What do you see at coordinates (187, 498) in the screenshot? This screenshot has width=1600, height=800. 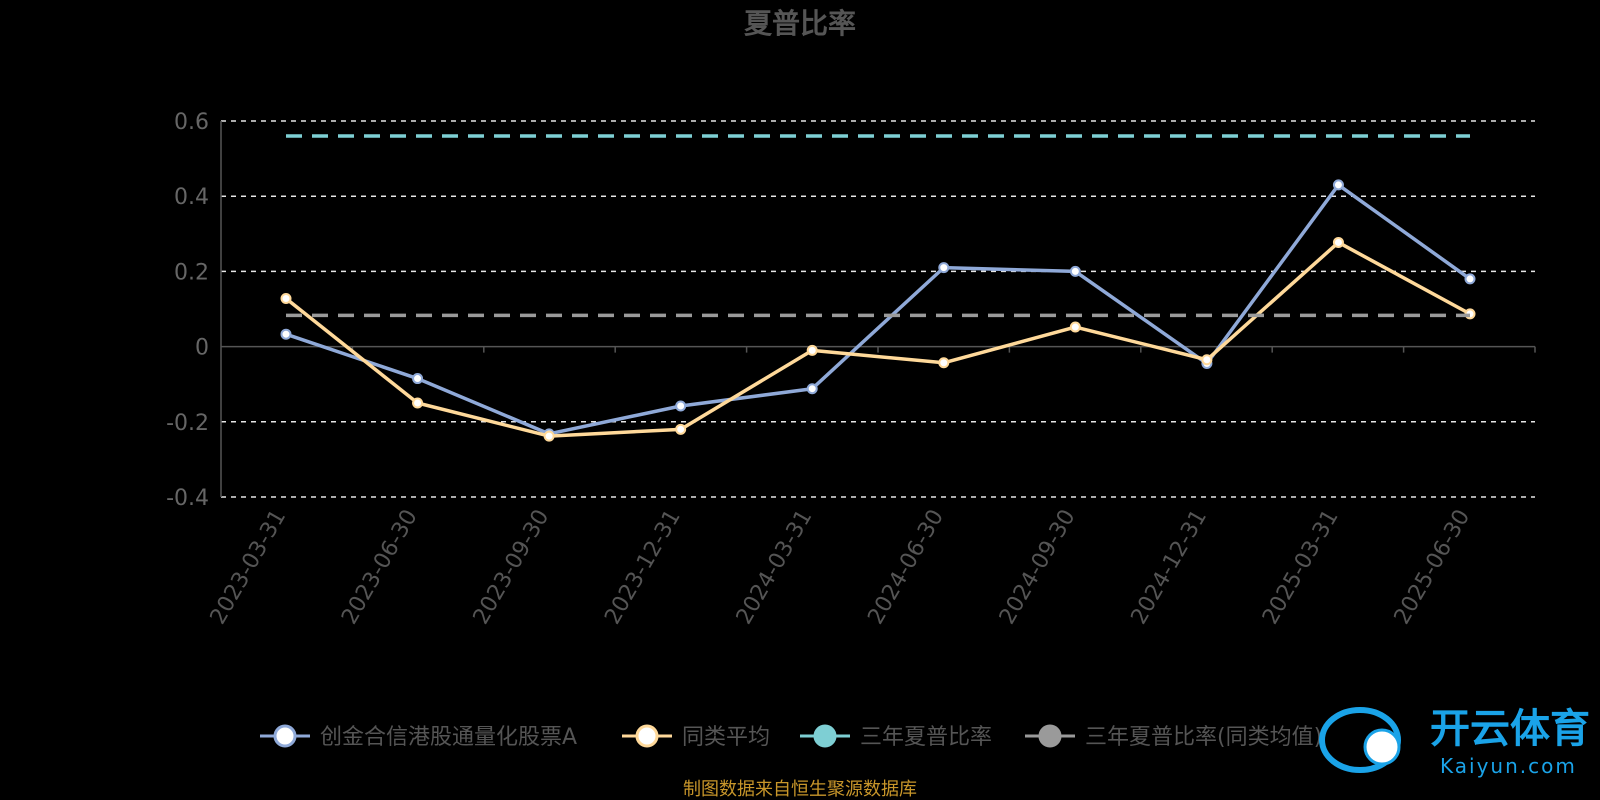 I see `y-tick-label: -0.4` at bounding box center [187, 498].